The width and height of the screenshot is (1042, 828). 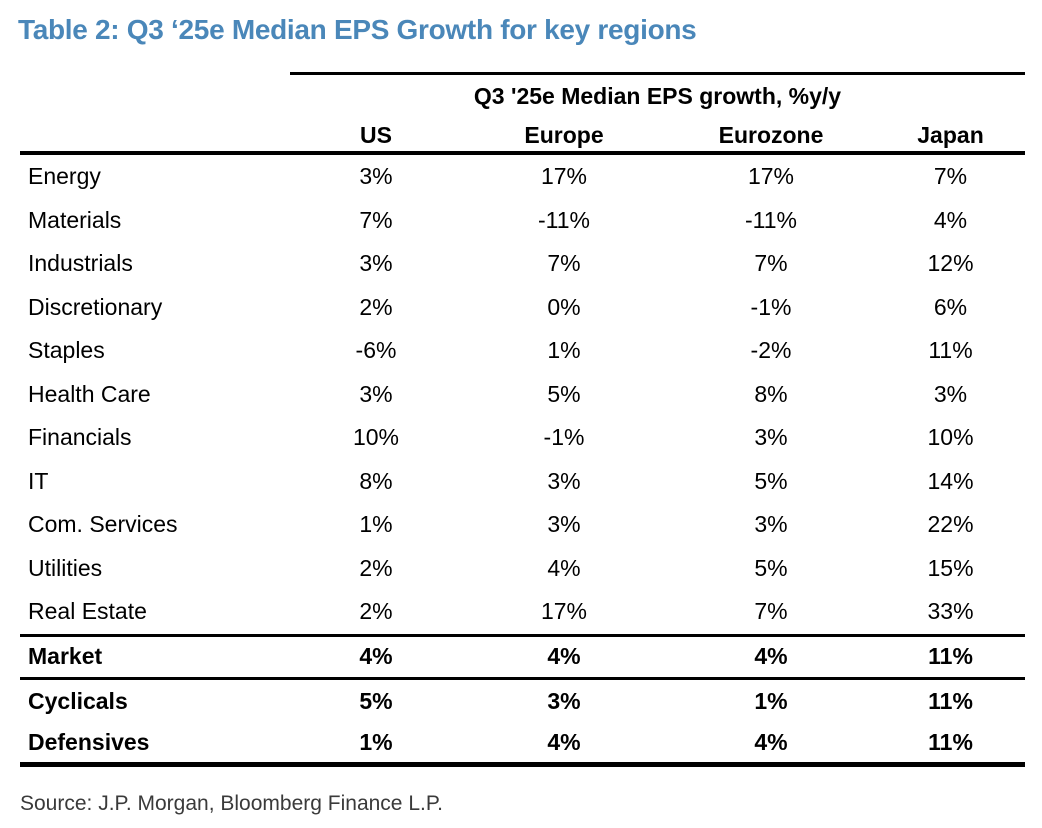 I want to click on group-header-row: Q3 '25e Median EPS growth, %y/y, so click(x=523, y=95).